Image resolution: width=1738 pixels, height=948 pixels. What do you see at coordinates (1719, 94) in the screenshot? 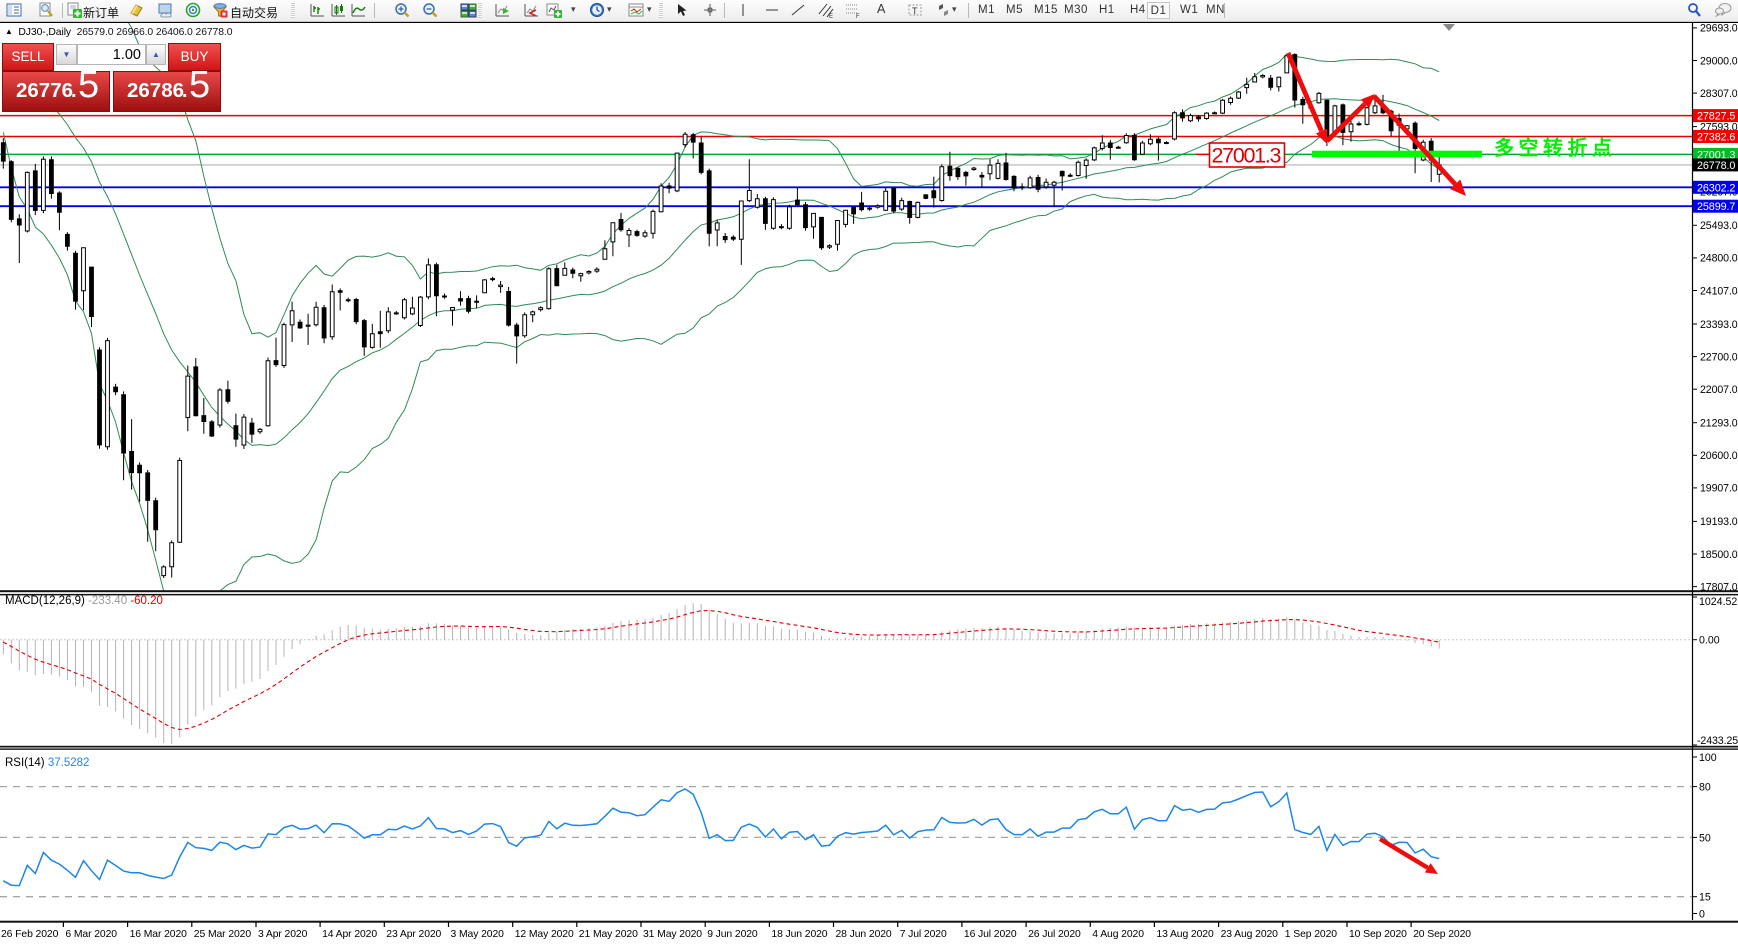
I see `svg-text: 28307.0` at bounding box center [1719, 94].